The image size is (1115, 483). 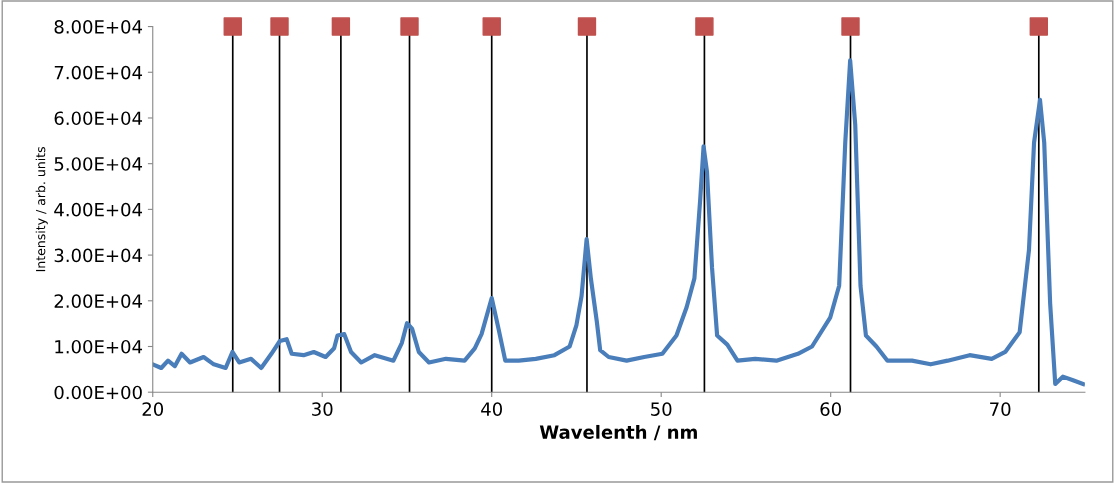 I want to click on x-tick-label: 70, so click(x=1000, y=409).